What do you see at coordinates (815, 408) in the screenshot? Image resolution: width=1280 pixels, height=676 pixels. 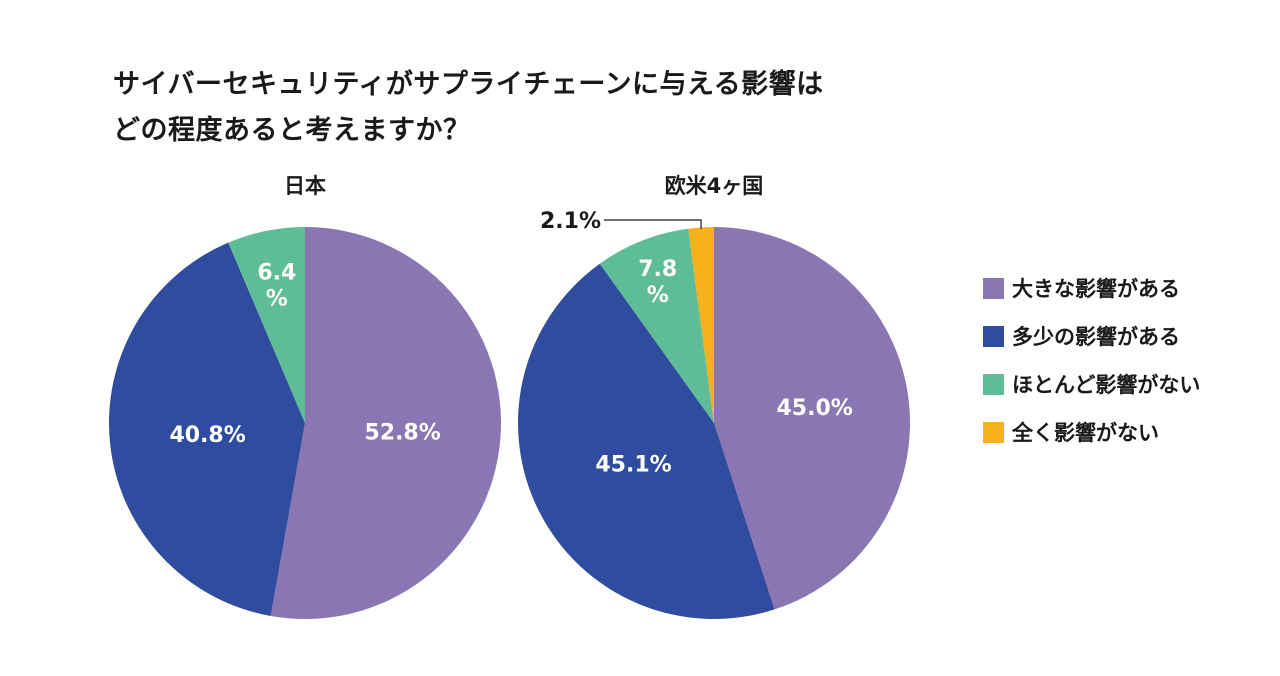 I see `data-label: 45.0%` at bounding box center [815, 408].